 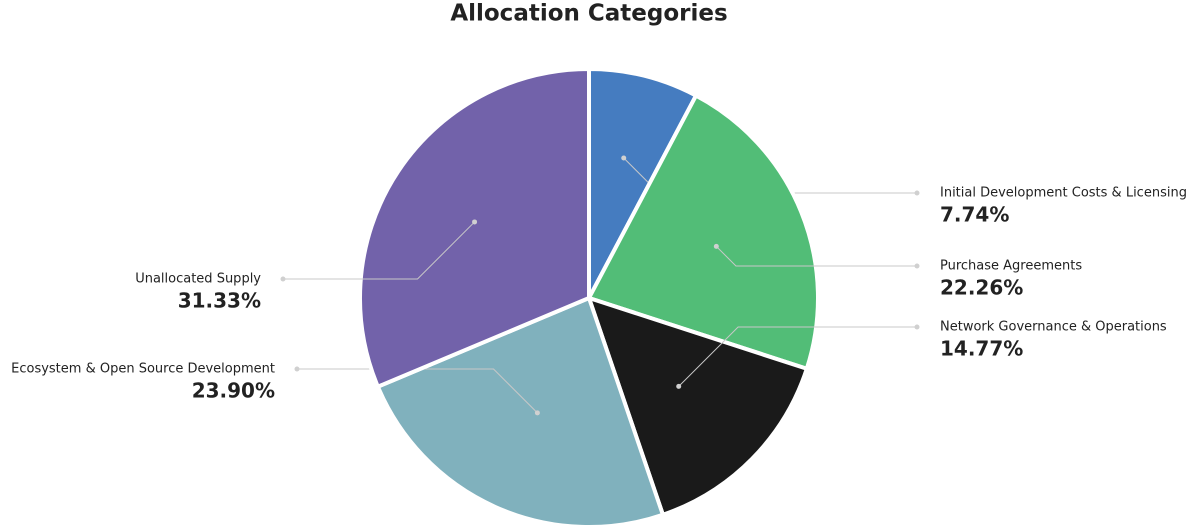 What do you see at coordinates (143, 369) in the screenshot?
I see `slice-label: Ecosystem & Open Source Development` at bounding box center [143, 369].